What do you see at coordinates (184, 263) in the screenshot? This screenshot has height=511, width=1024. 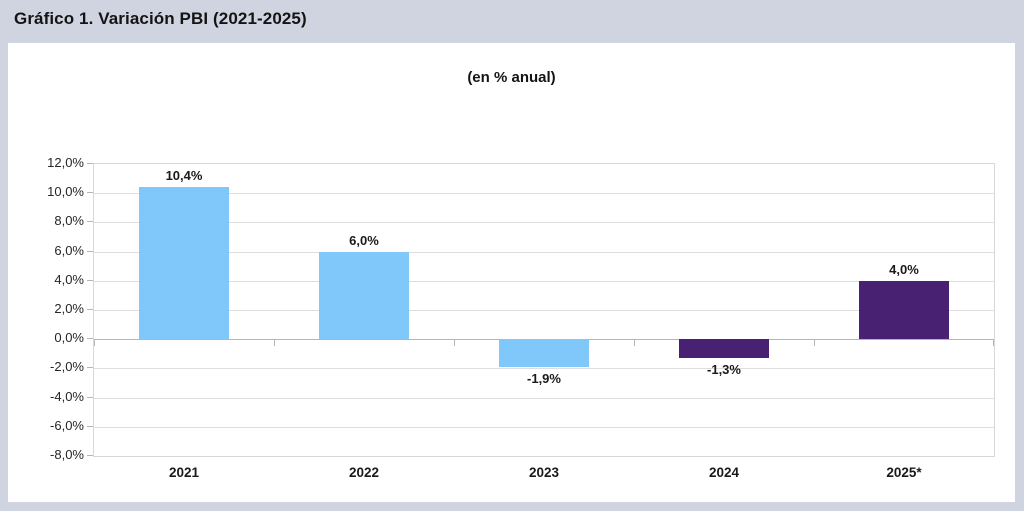 I see `bar-2021` at bounding box center [184, 263].